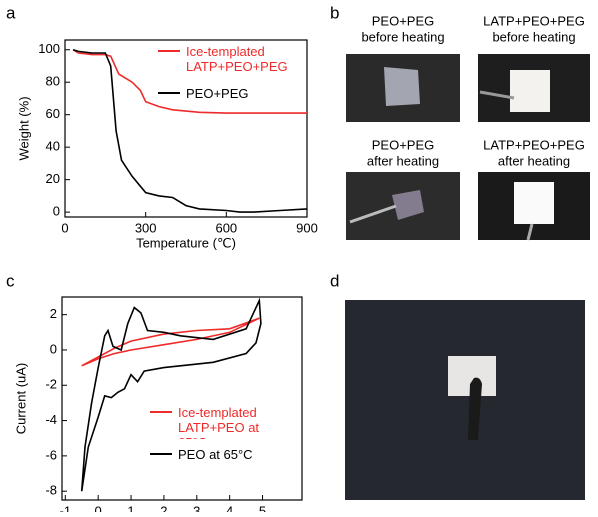 The image size is (598, 517). Describe the element at coordinates (163, 507) in the screenshot. I see `x-tick-label: 2` at that location.